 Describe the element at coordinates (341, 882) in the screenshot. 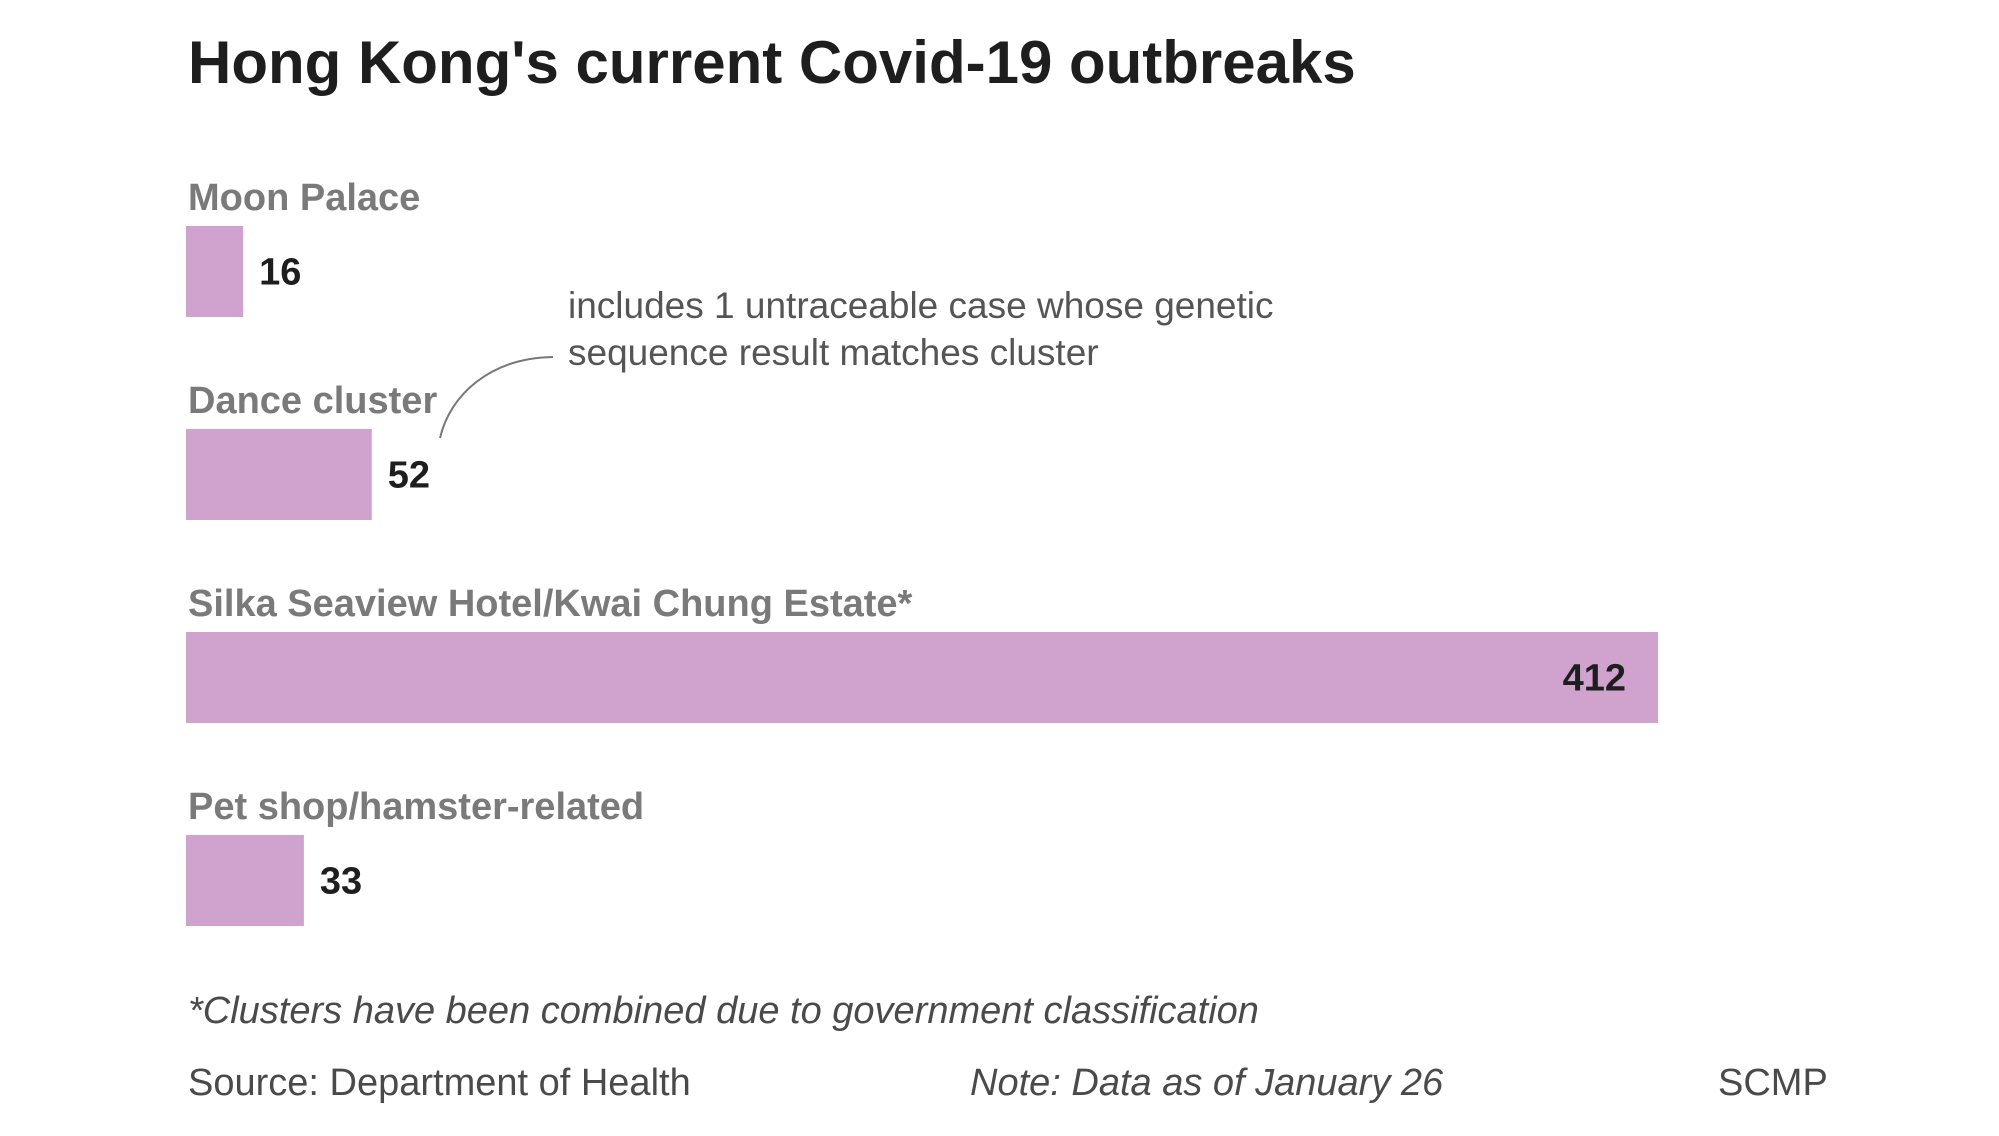

I see `value-label: 33` at that location.